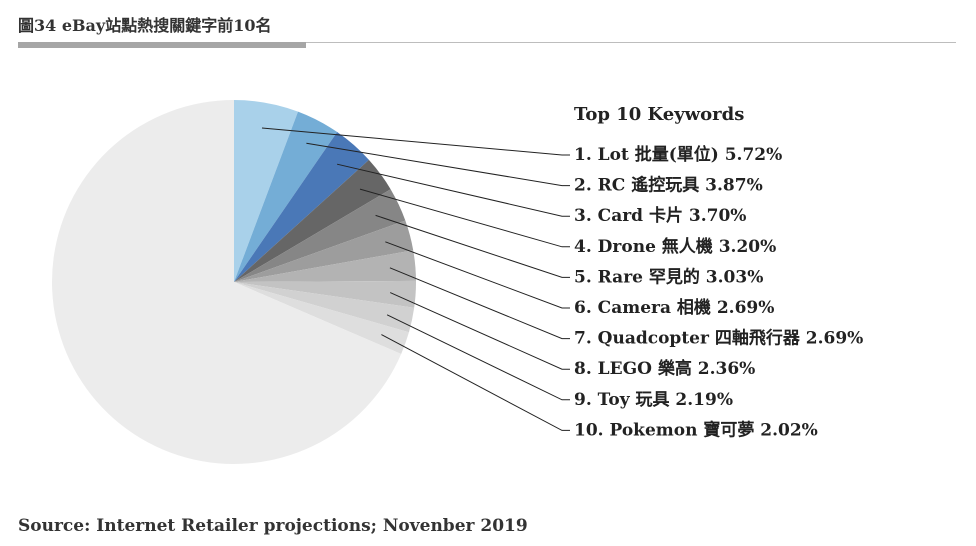 The height and width of the screenshot is (546, 976). I want to click on legend-title: Top 10 Keywords, so click(659, 114).